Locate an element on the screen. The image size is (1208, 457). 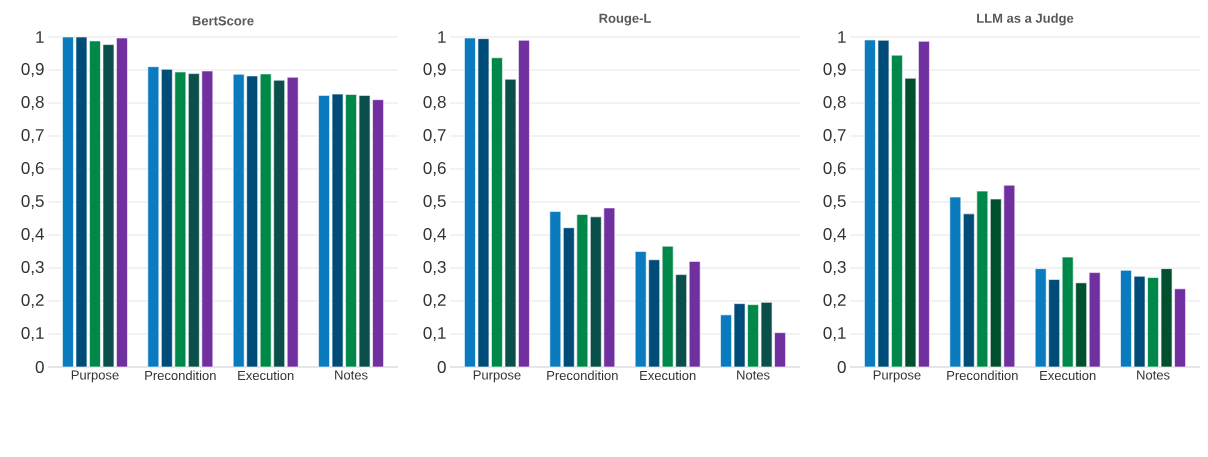
chart-title: LLM as a Judge is located at coordinates (1025, 19).